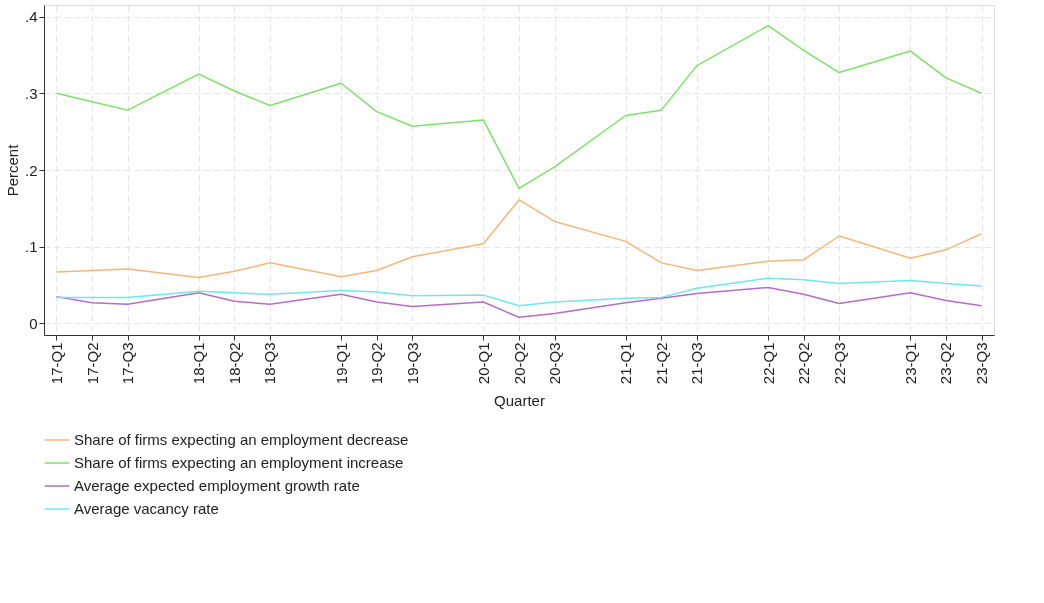 This screenshot has width=1044, height=603. I want to click on x-tick-label: 22-Q2, so click(804, 363).